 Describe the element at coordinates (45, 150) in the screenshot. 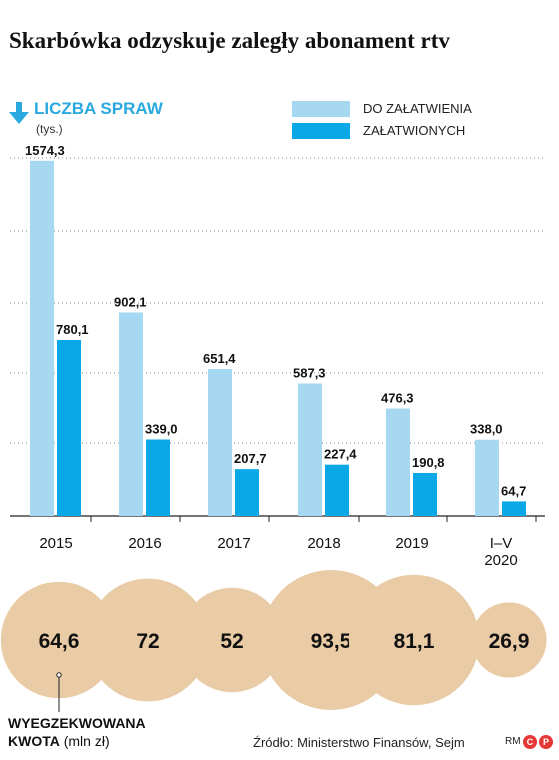

I see `bar-value-label: 1574,3` at that location.